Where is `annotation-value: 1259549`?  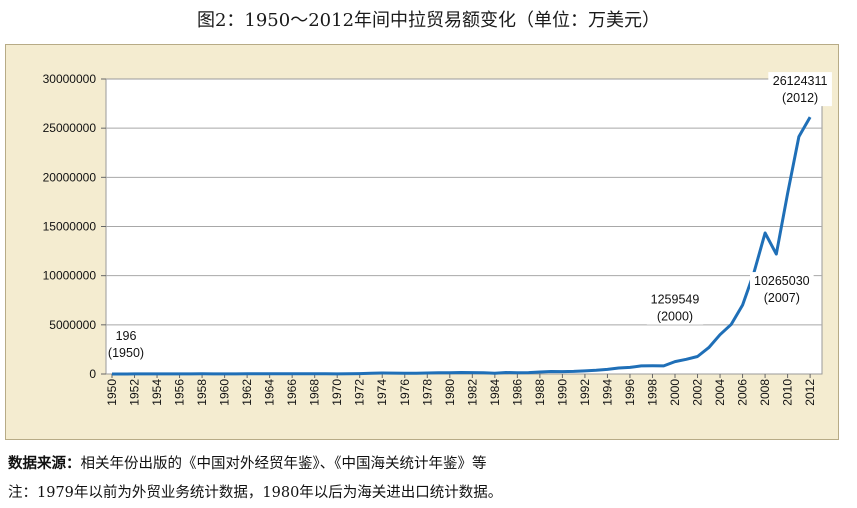 annotation-value: 1259549 is located at coordinates (675, 300).